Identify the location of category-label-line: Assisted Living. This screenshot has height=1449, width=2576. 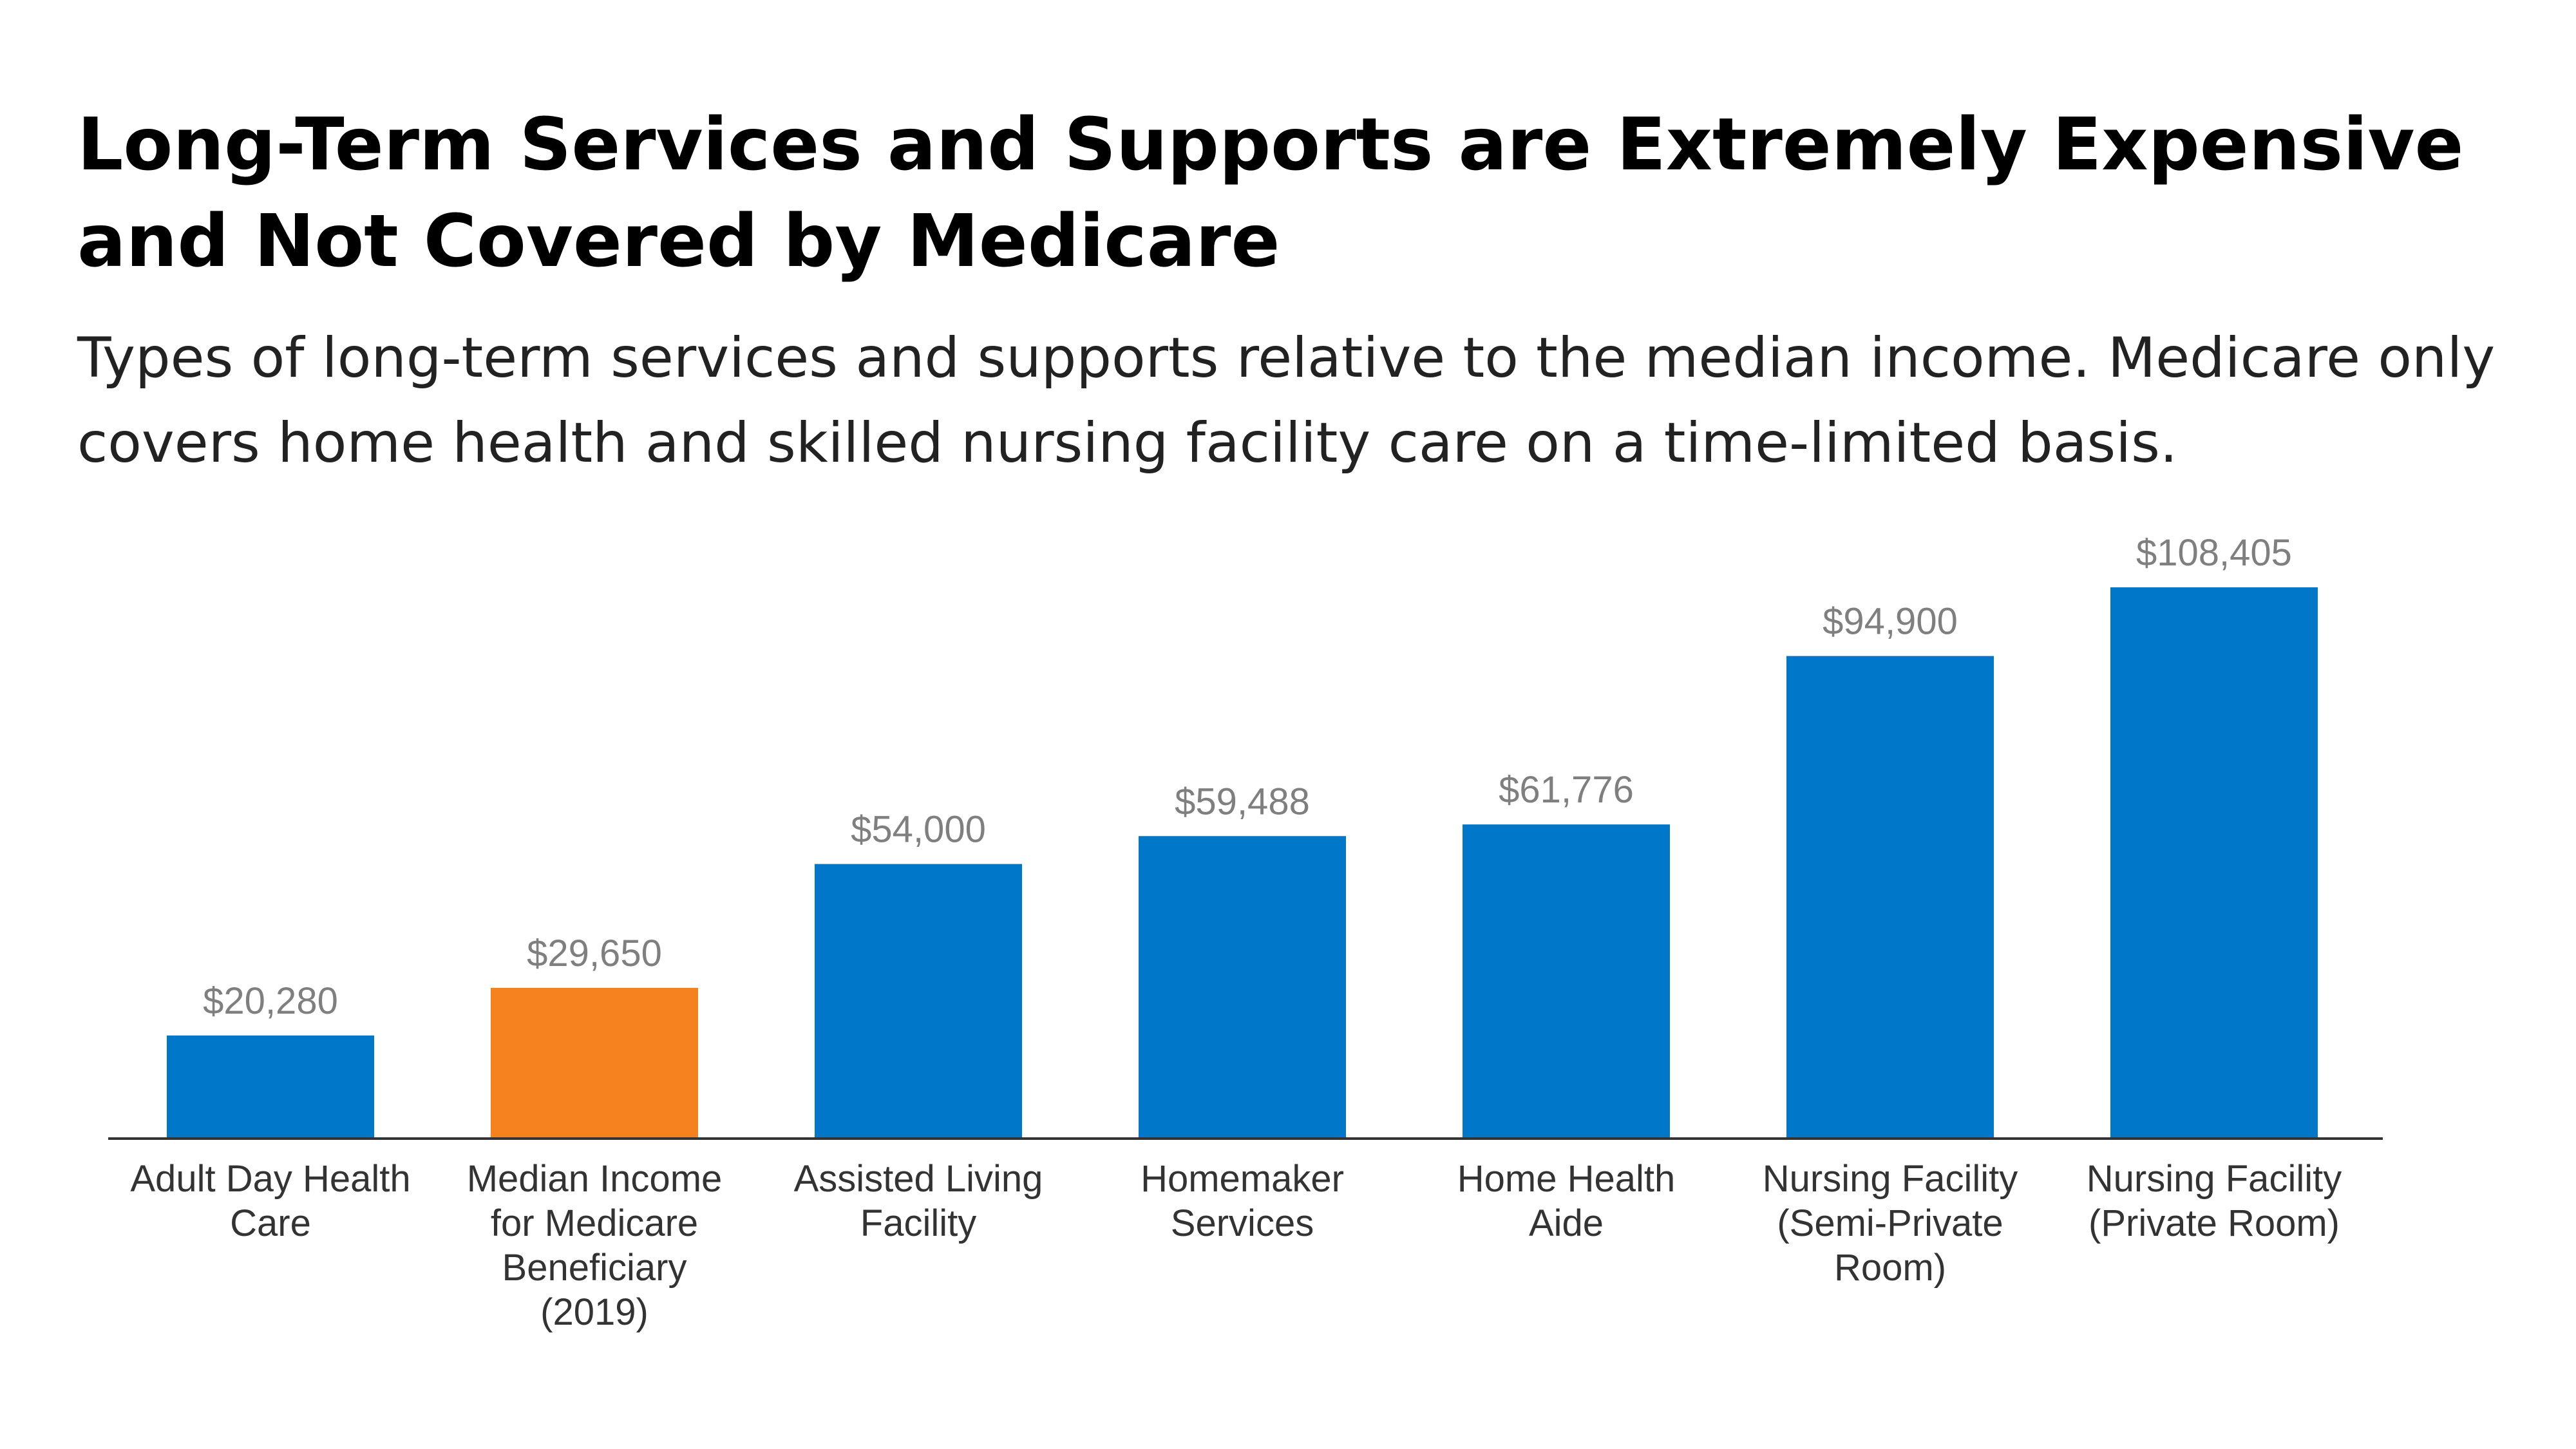
(918, 1179).